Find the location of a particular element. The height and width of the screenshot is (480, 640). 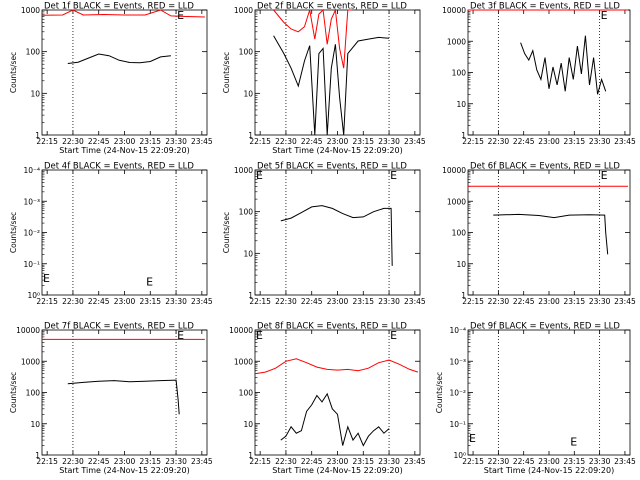

panel-title: Det 6f BLACK = Events, RED = LLD is located at coordinates (545, 167).